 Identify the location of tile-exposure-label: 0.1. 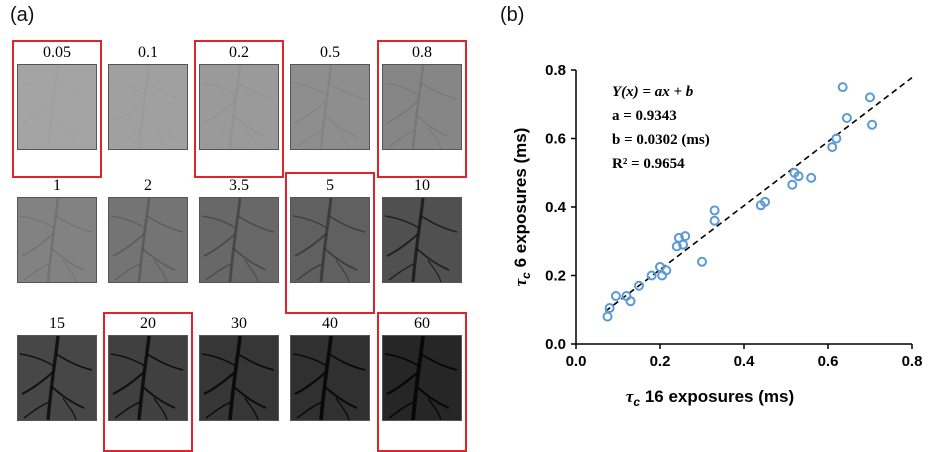
(148, 52).